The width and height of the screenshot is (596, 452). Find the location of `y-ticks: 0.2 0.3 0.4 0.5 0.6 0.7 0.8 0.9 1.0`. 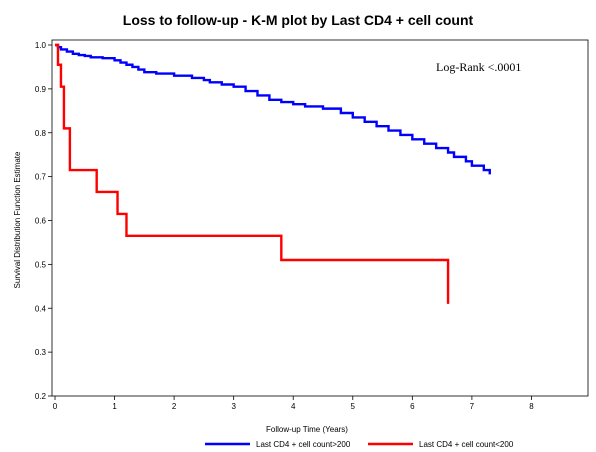

y-ticks: 0.2 0.3 0.4 0.5 0.6 0.7 0.8 0.9 1.0 is located at coordinates (43, 221).